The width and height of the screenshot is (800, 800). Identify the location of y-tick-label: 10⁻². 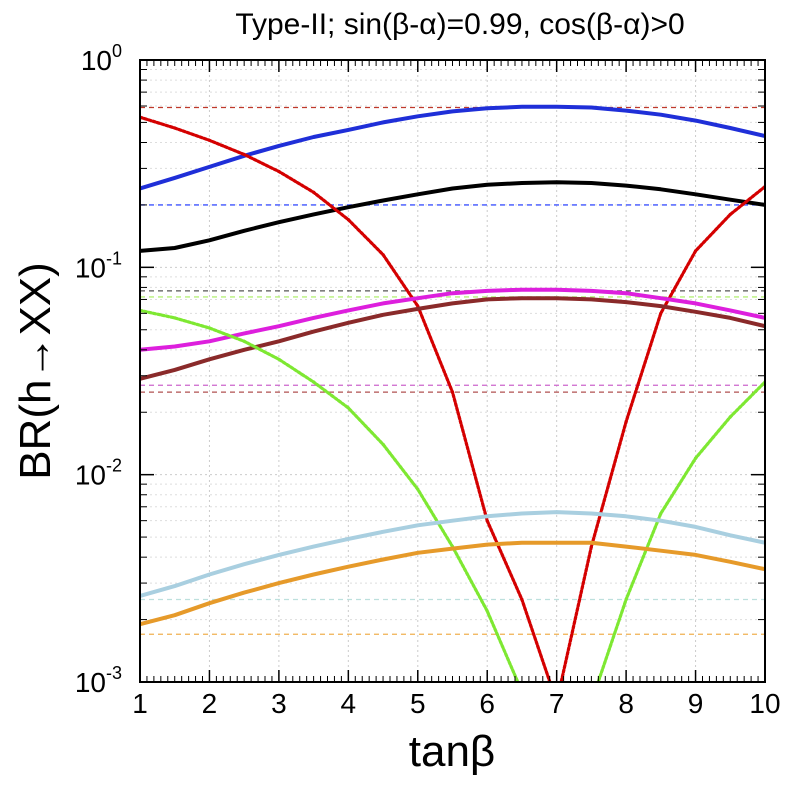
(98, 473).